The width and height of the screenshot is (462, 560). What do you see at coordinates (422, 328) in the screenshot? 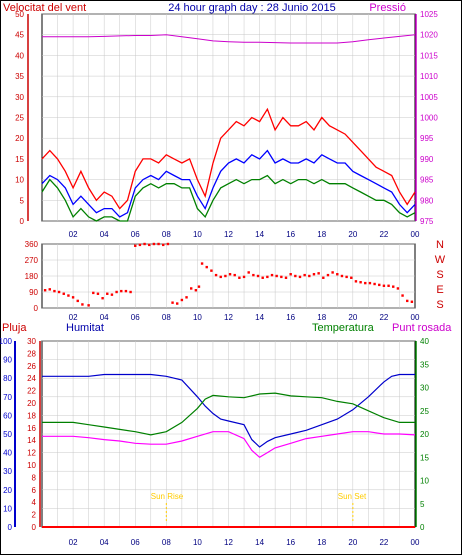
I see `dewpoint-label: Punt rosada` at bounding box center [422, 328].